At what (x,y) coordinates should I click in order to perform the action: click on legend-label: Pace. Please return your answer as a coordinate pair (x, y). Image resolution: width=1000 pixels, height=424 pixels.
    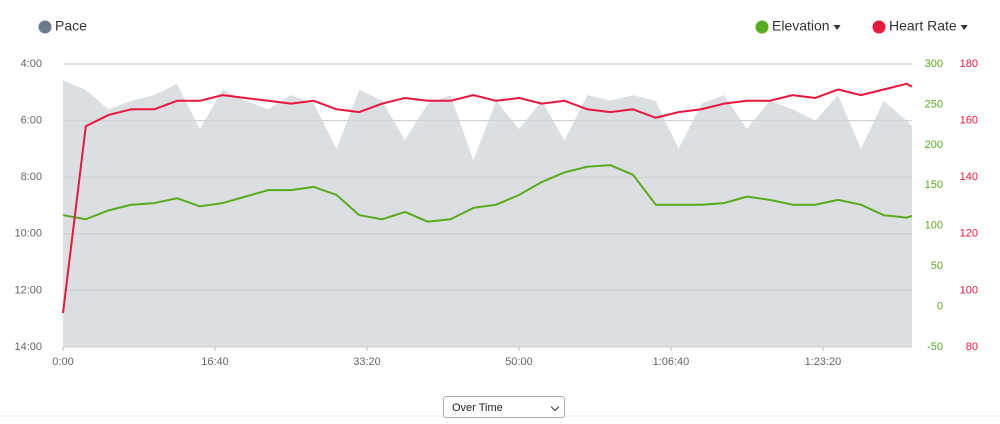
    Looking at the image, I should click on (71, 26).